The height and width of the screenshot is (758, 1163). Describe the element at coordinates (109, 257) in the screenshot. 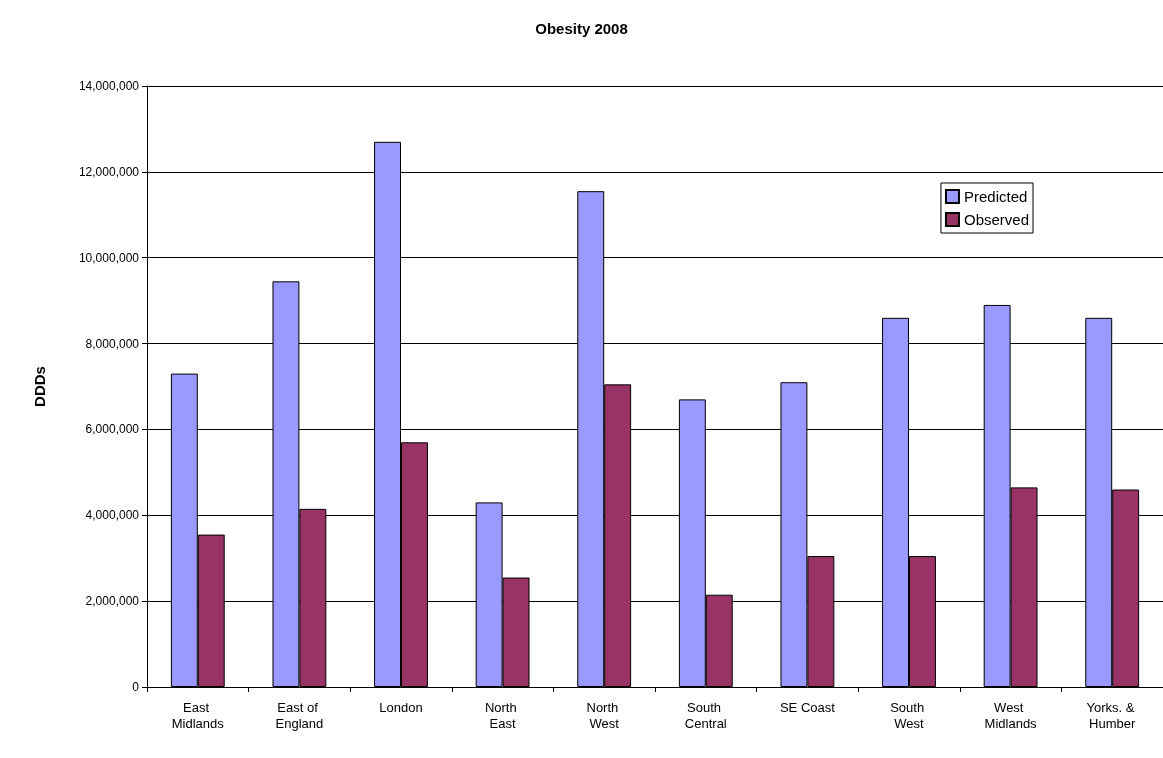

I see `y-tick-label: 10,000,000` at that location.